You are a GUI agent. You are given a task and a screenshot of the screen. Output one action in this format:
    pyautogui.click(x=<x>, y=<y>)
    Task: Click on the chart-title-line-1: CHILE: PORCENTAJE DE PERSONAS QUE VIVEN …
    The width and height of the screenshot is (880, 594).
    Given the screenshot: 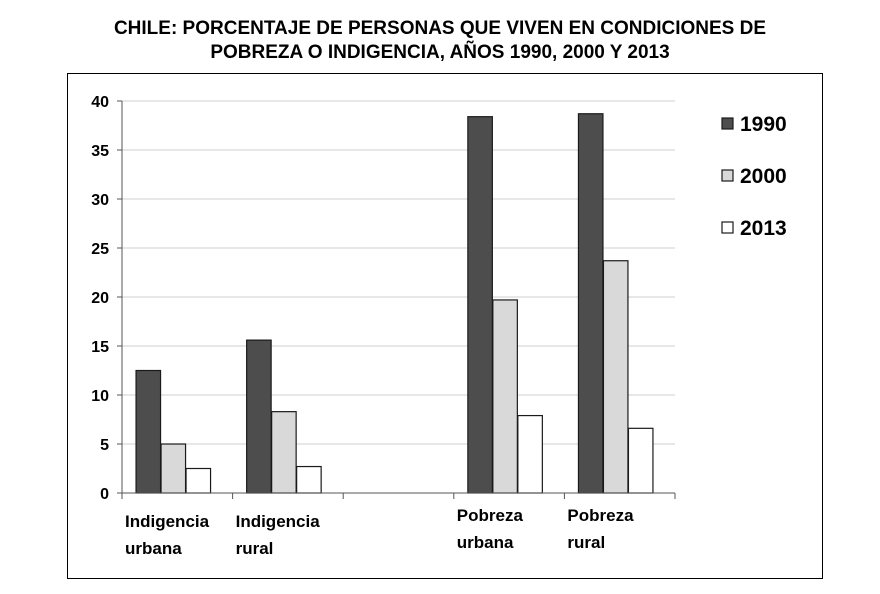 What is the action you would take?
    pyautogui.click(x=440, y=28)
    